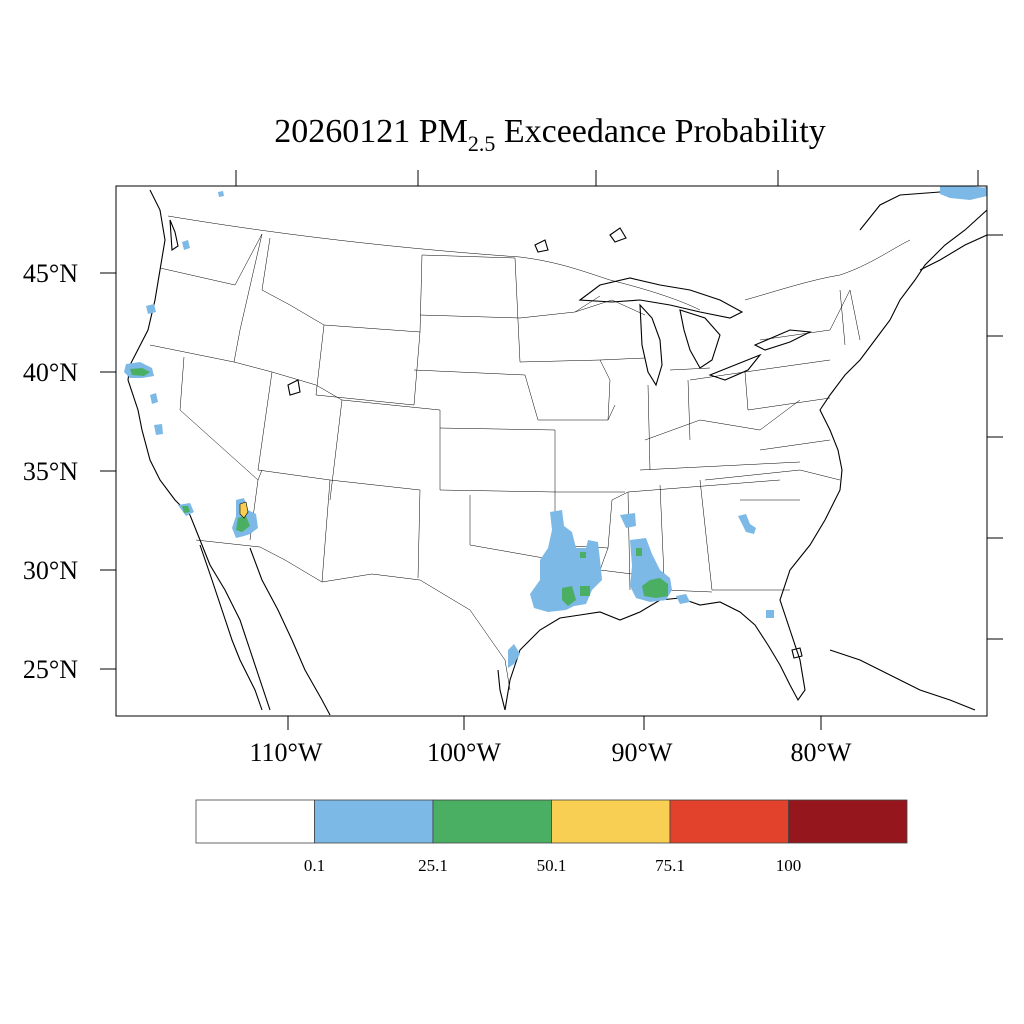 The width and height of the screenshot is (1024, 1024). I want to click on green-miss-dot, so click(639, 552).